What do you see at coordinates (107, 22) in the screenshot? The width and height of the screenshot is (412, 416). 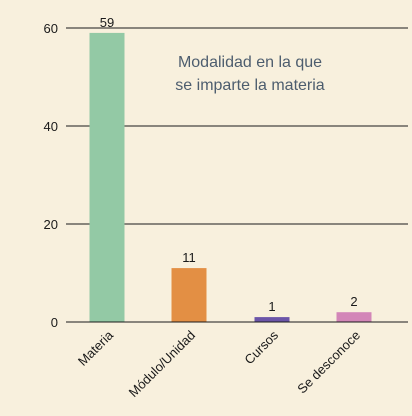 I see `data-label-1: 59` at bounding box center [107, 22].